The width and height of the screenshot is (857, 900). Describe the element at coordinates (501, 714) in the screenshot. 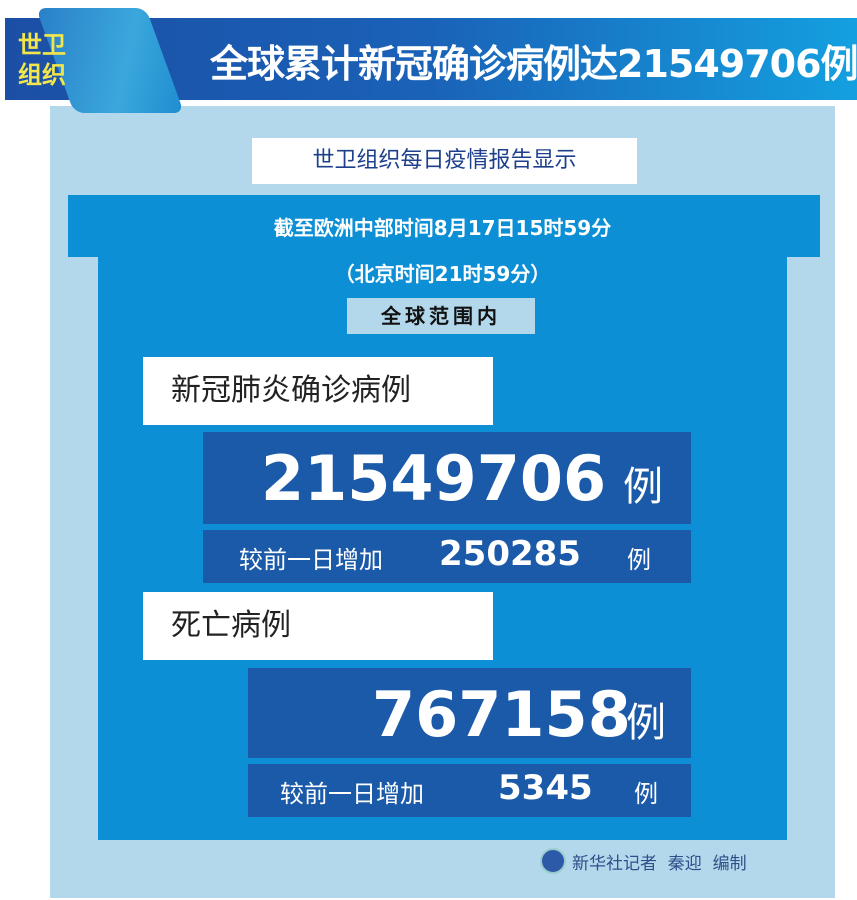

I see `deaths-total: 767158` at that location.